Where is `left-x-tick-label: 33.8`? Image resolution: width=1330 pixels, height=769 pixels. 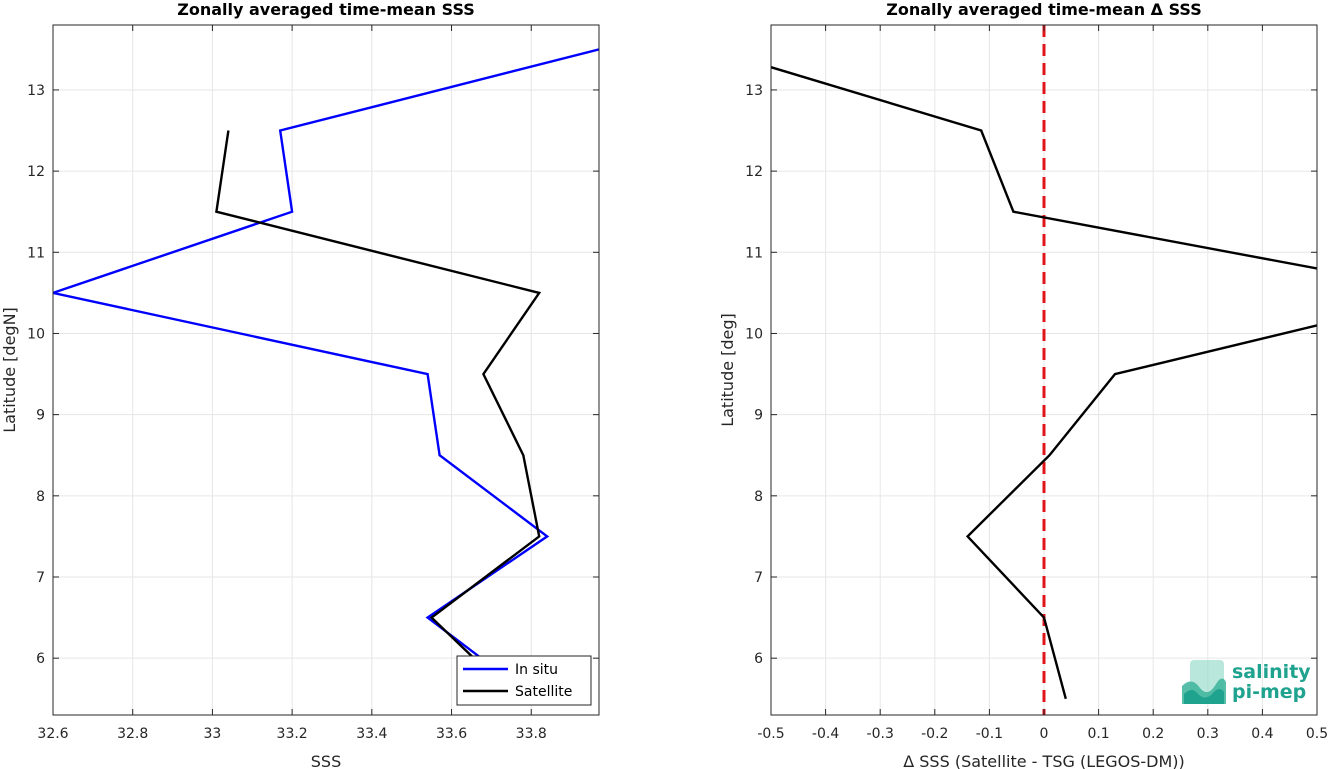
left-x-tick-label: 33.8 is located at coordinates (531, 734).